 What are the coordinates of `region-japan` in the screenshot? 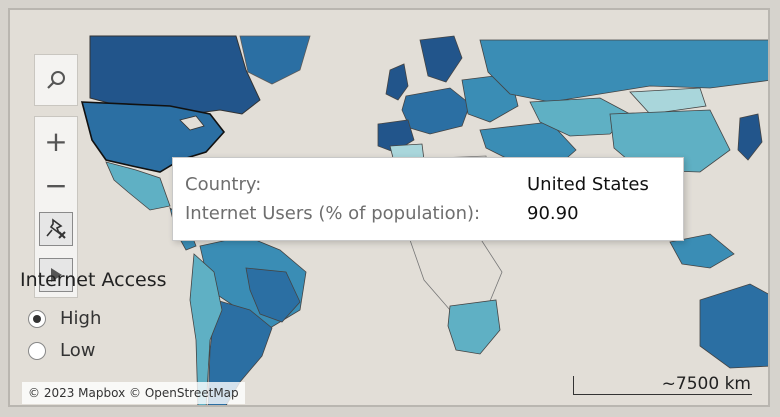 It's located at (750, 137).